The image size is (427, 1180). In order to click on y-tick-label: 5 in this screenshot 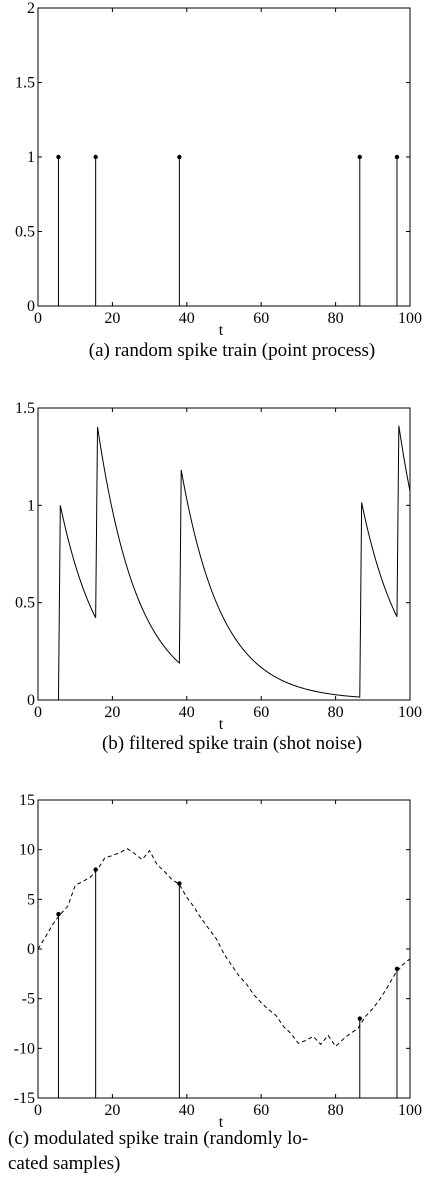, I will do `click(31, 899)`.